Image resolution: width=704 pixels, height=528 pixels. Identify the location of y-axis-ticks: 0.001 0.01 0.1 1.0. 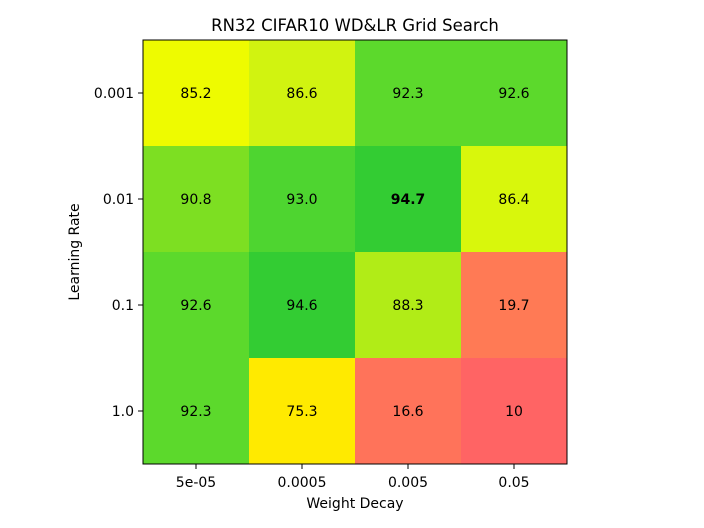
(118, 253).